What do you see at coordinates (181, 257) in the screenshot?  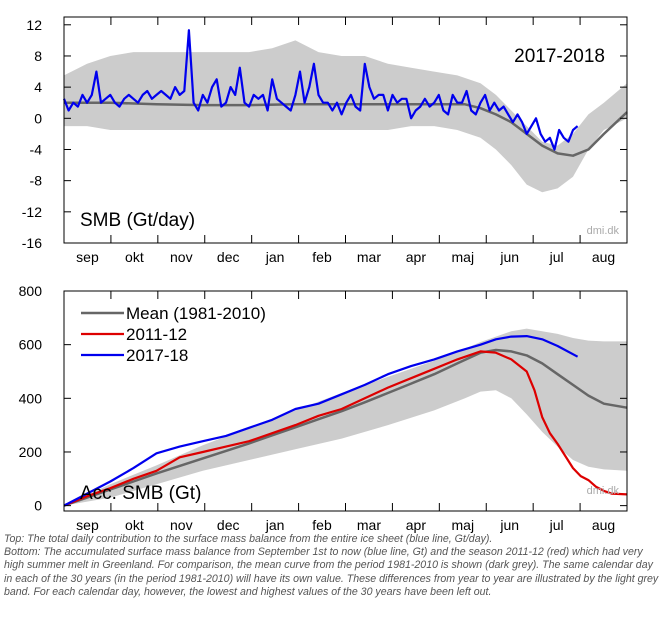 I see `daily-smb-month-label: nov` at bounding box center [181, 257].